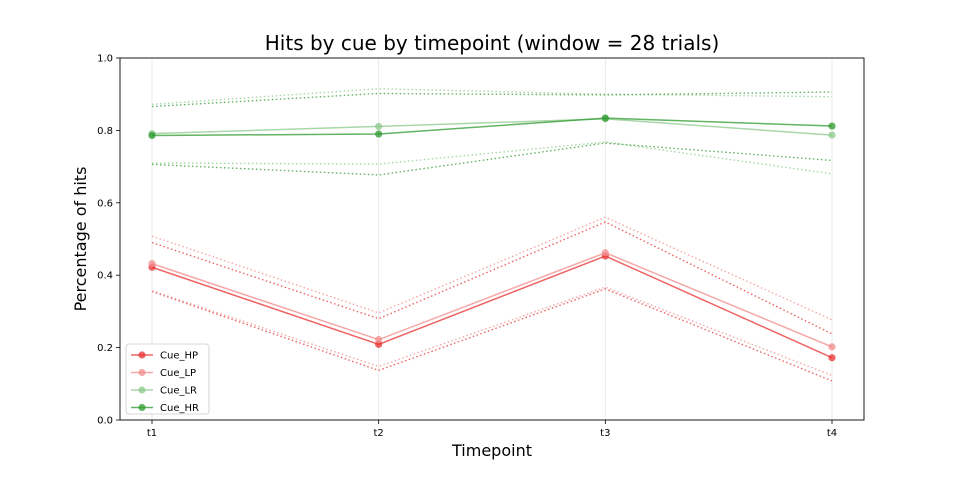  Describe the element at coordinates (605, 433) in the screenshot. I see `x-tick-label: t3` at that location.